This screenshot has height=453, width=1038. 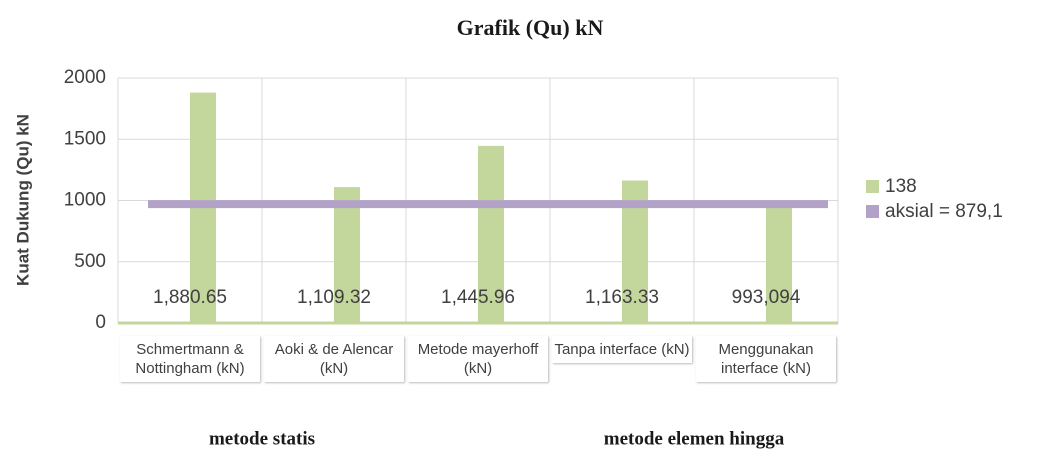 What do you see at coordinates (190, 297) in the screenshot?
I see `data-label: 1,880.65` at bounding box center [190, 297].